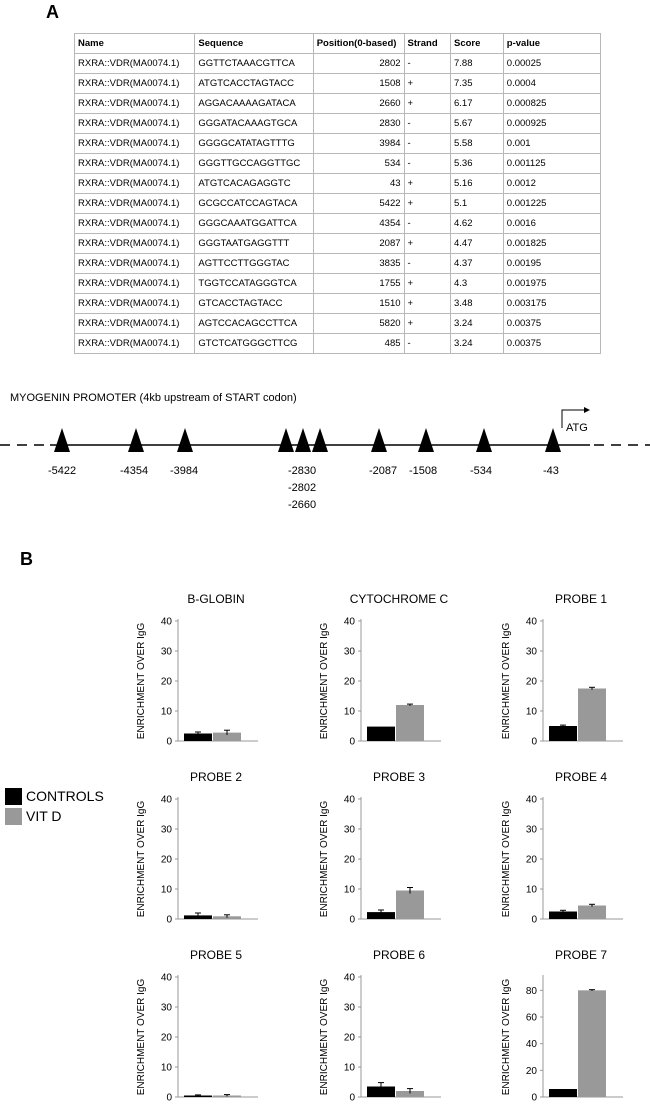 The image size is (650, 1116). I want to click on chart-title: B-GLOBIN, so click(215, 599).